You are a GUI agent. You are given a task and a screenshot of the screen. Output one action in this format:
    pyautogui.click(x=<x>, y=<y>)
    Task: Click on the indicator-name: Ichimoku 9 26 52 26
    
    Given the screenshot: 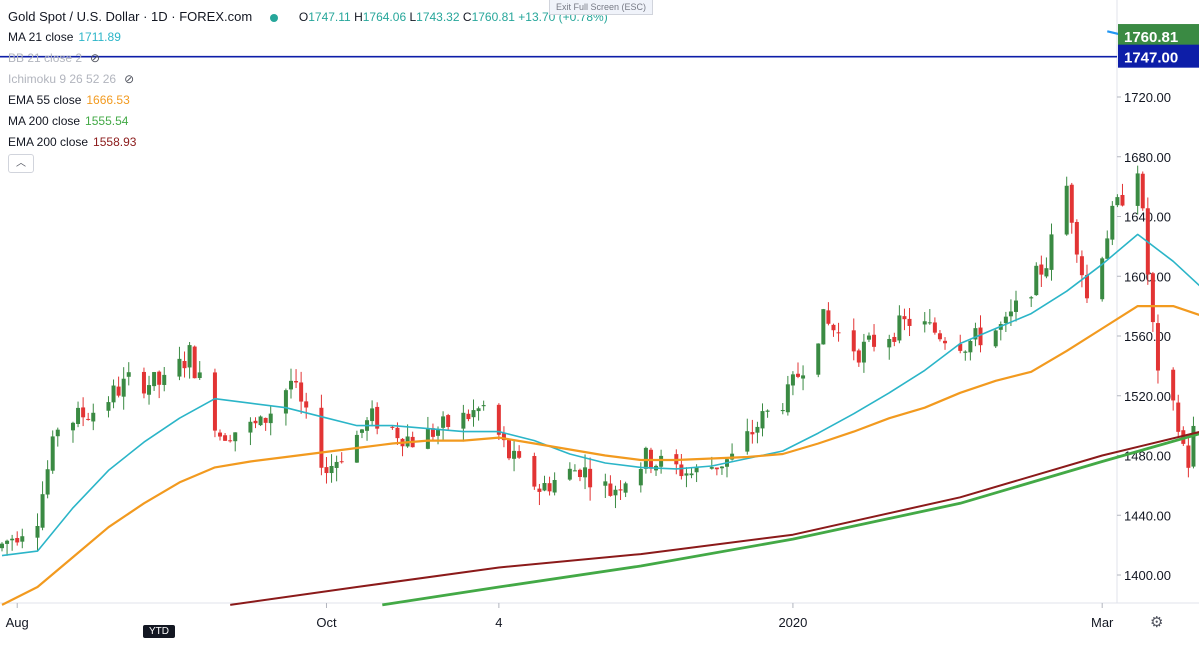 What is the action you would take?
    pyautogui.click(x=62, y=79)
    